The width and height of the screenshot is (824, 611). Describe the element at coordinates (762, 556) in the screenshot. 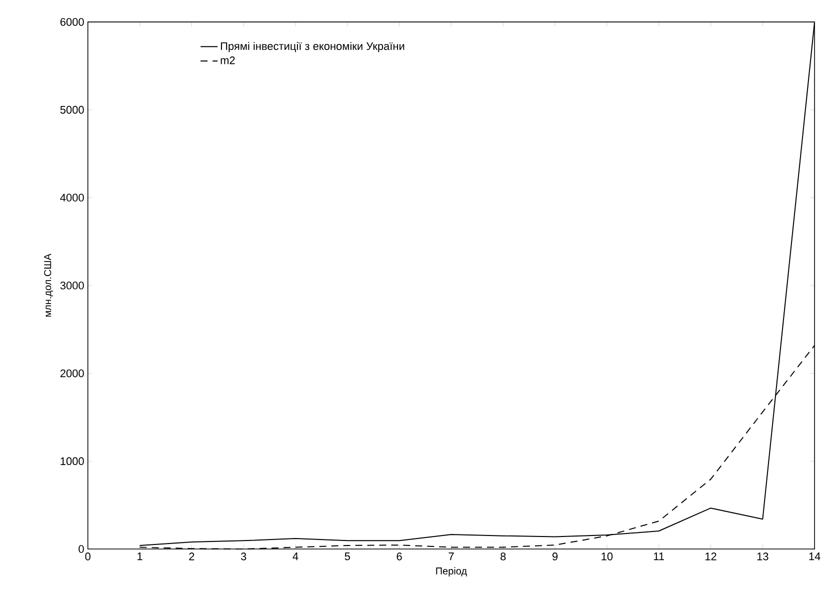

I see `x-tick-label: 13` at that location.